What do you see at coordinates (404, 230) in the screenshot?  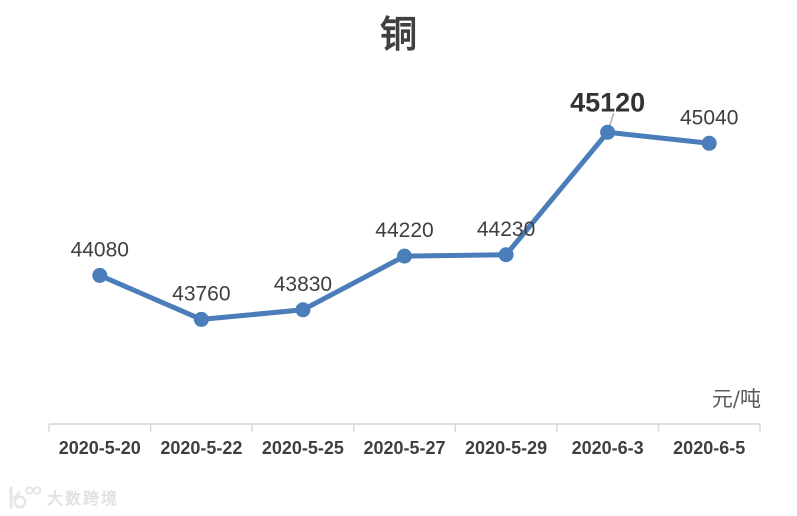 I see `data-label: 44220` at bounding box center [404, 230].